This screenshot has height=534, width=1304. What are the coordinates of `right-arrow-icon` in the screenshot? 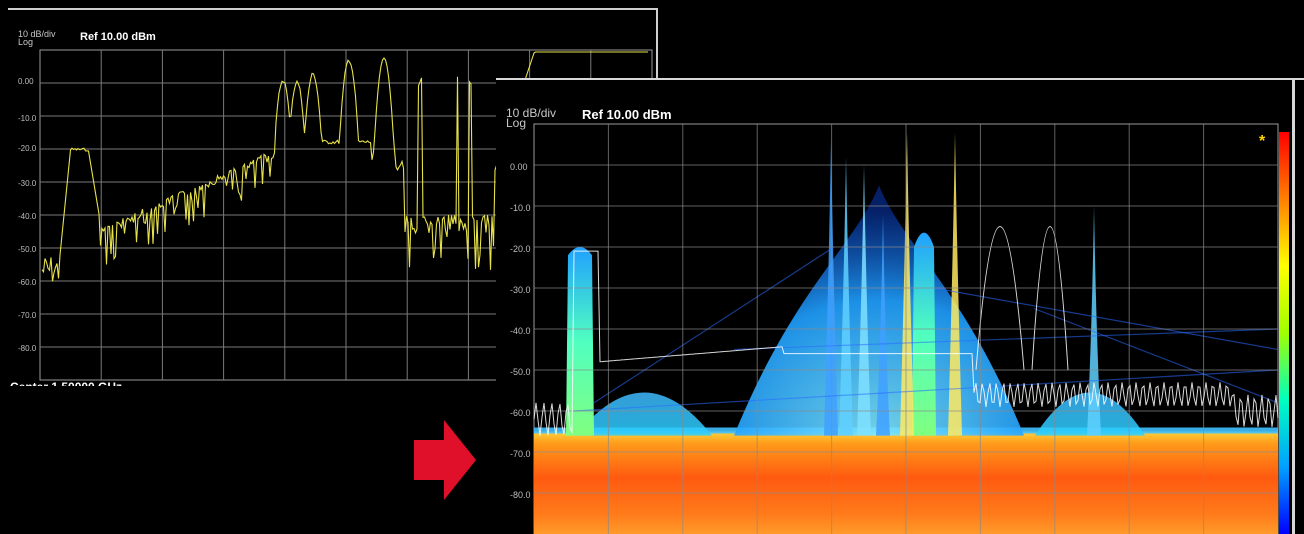 It's located at (445, 460).